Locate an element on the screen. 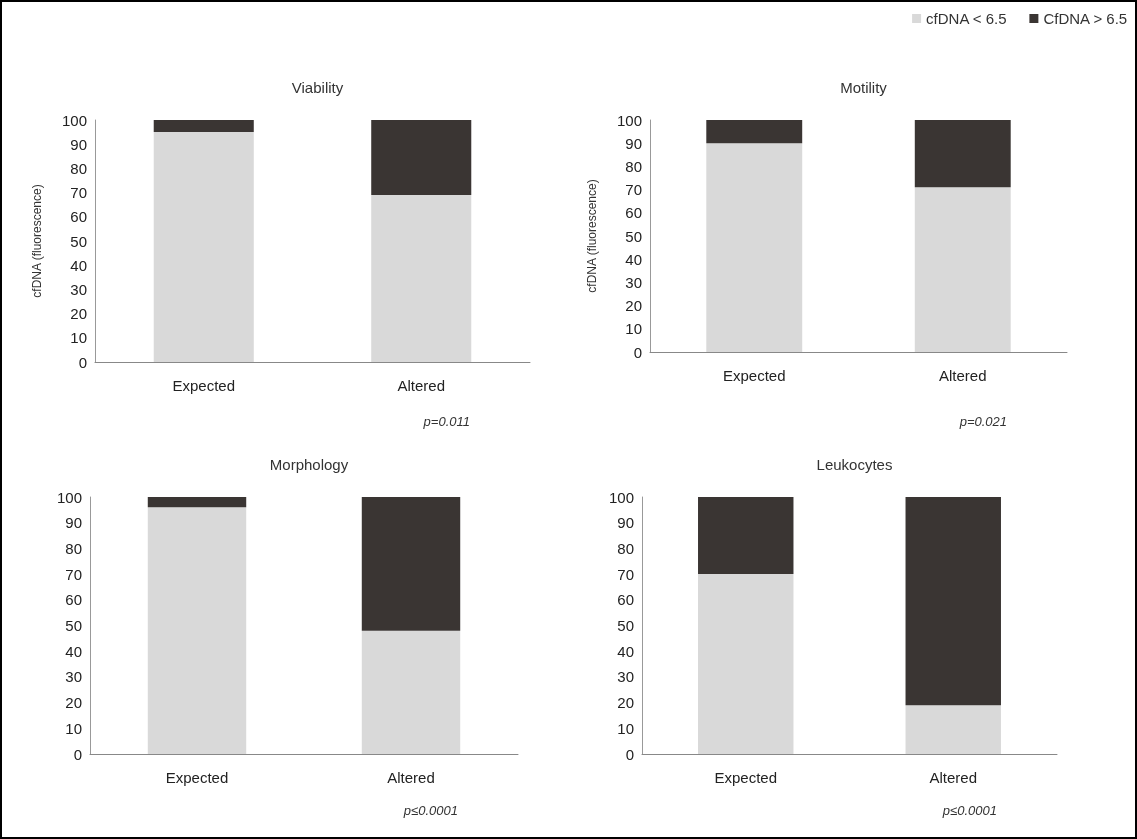 The width and height of the screenshot is (1137, 839). text: p=0.021 is located at coordinates (983, 421).